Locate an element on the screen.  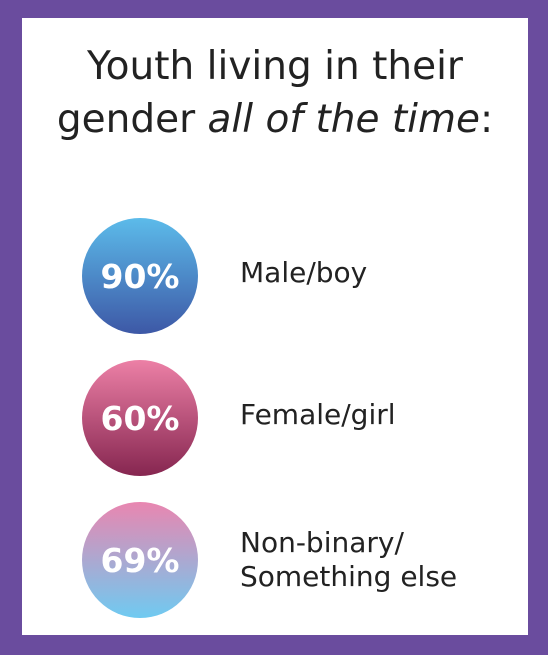
stat-circle: 69% is located at coordinates (140, 560).